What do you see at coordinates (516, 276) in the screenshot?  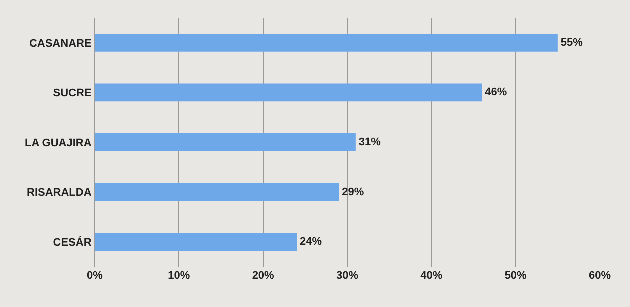 I see `x-tick-label: 50%` at bounding box center [516, 276].